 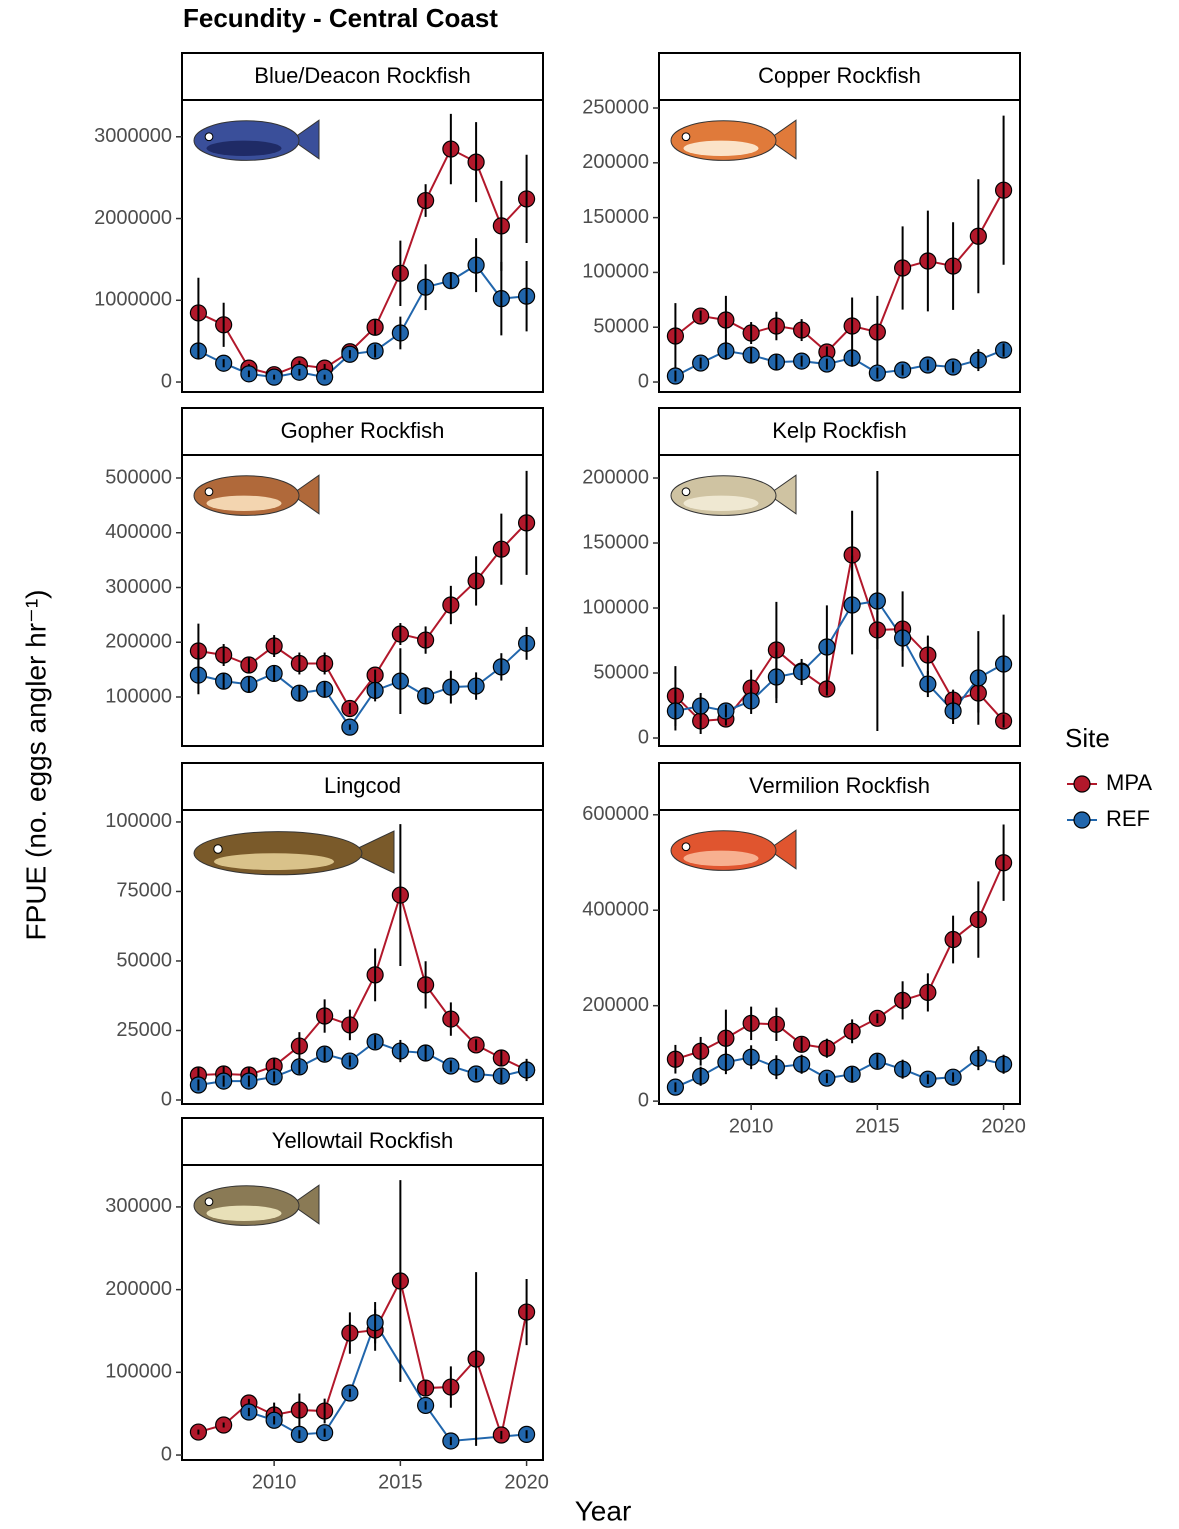 What do you see at coordinates (1128, 818) in the screenshot?
I see `legend-label: REF` at bounding box center [1128, 818].